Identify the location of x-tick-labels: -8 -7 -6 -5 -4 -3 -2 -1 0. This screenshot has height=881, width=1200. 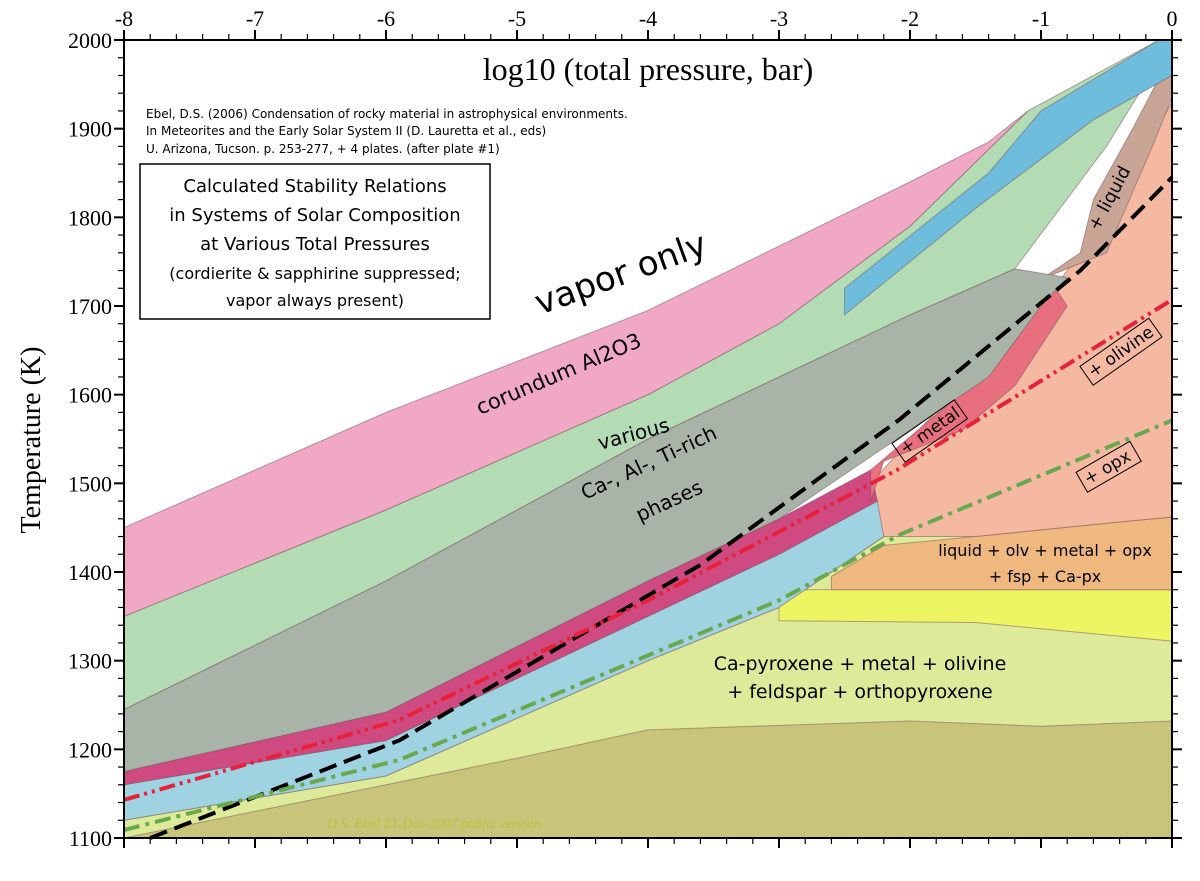
(646, 18).